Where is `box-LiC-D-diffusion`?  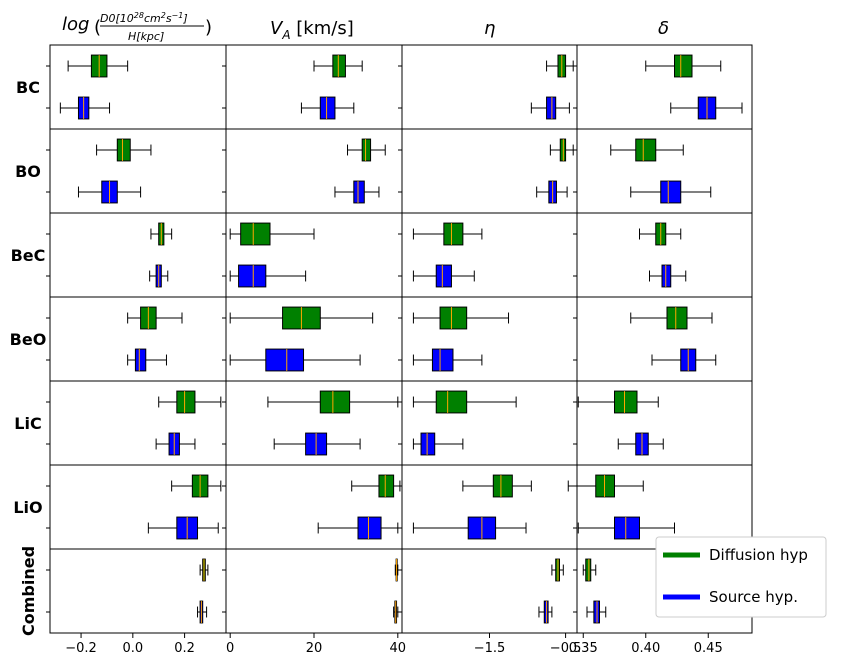
box-LiC-D-diffusion is located at coordinates (190, 402).